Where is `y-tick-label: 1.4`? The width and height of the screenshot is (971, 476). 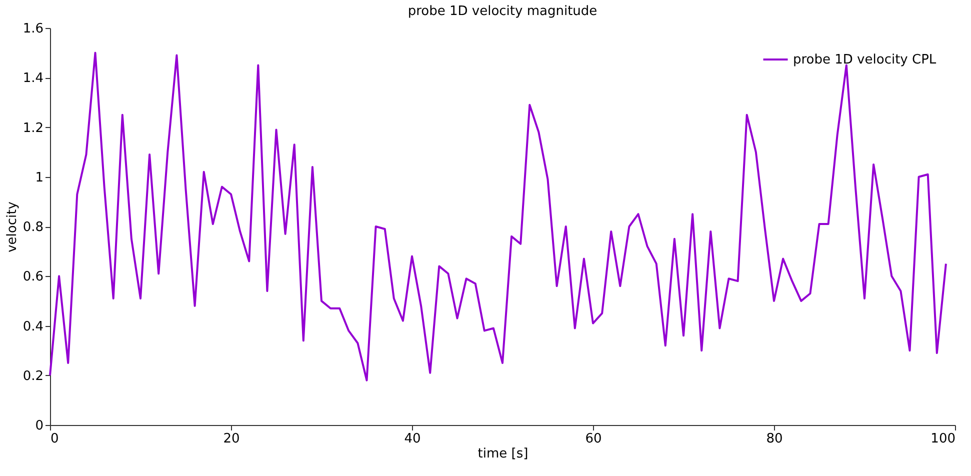 y-tick-label: 1.4 is located at coordinates (33, 78).